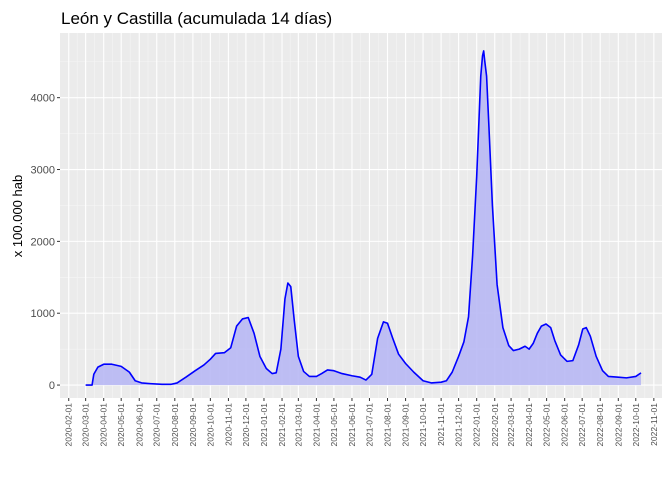 This screenshot has height=480, width=672. I want to click on x-tick-label: 2022-02-01, so click(495, 425).